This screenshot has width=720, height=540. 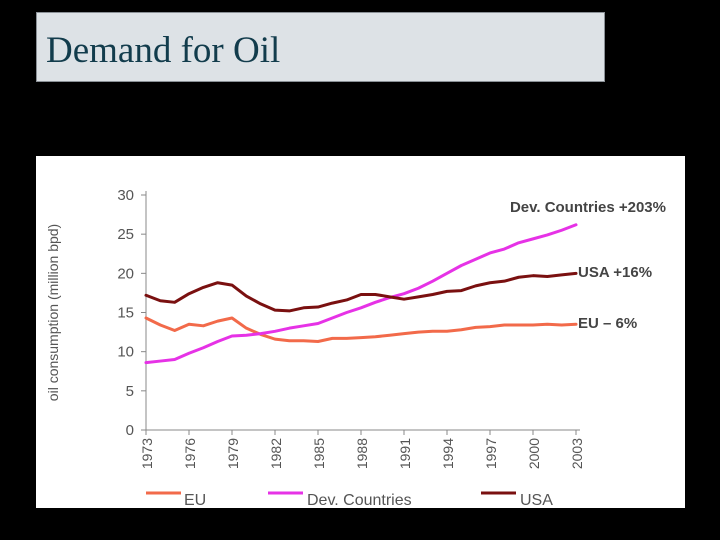 I want to click on x-tick-label: 1976, so click(x=190, y=453).